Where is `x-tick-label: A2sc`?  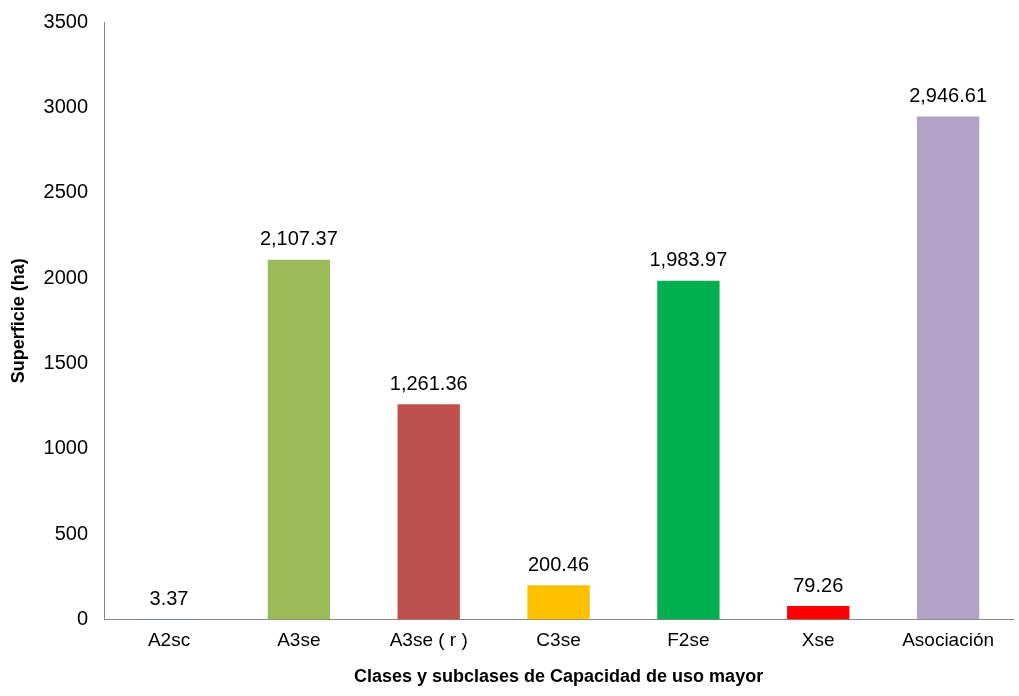
x-tick-label: A2sc is located at coordinates (169, 640).